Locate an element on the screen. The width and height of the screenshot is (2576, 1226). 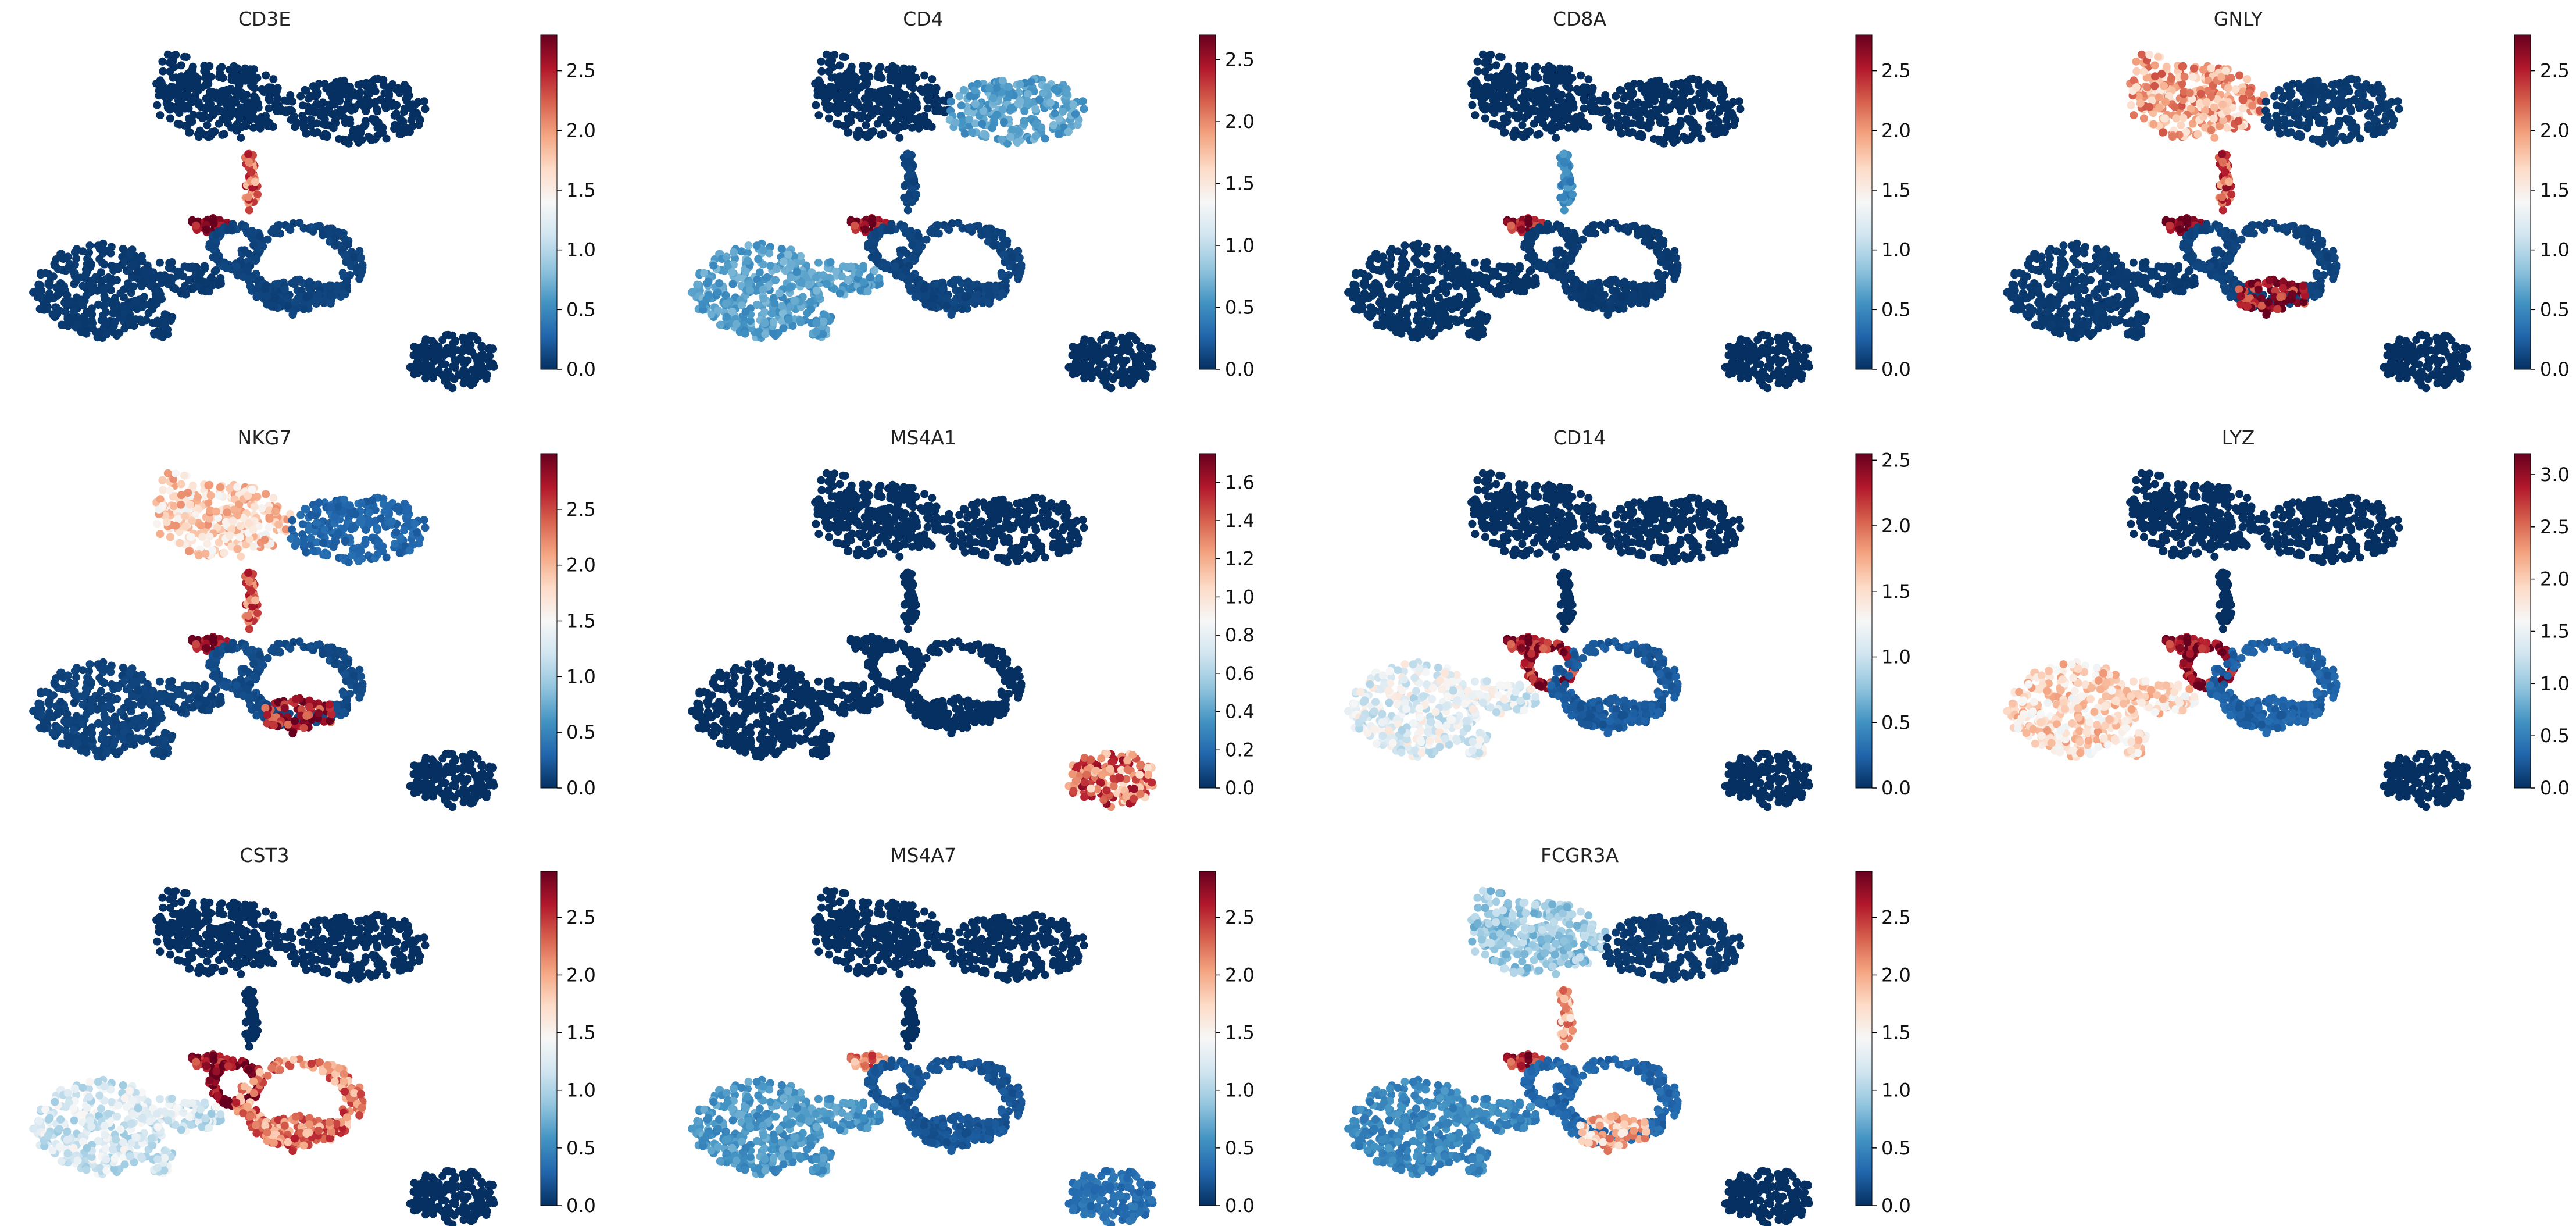
colorbar-tick-label: 2.5 is located at coordinates (1240, 60).